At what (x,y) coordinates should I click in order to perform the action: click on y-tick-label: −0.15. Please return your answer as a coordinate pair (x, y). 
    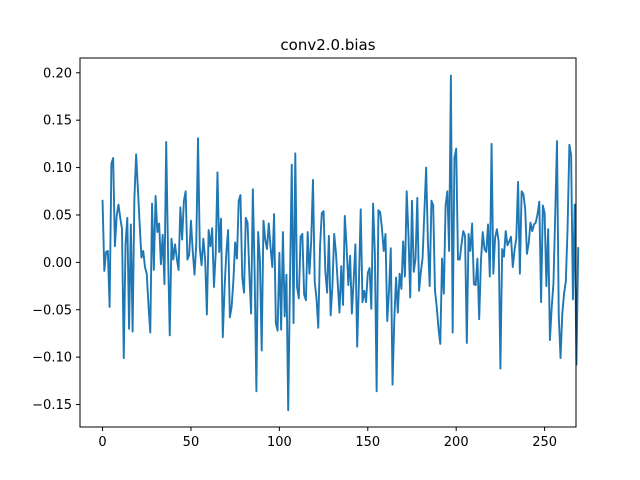
    Looking at the image, I should click on (52, 405).